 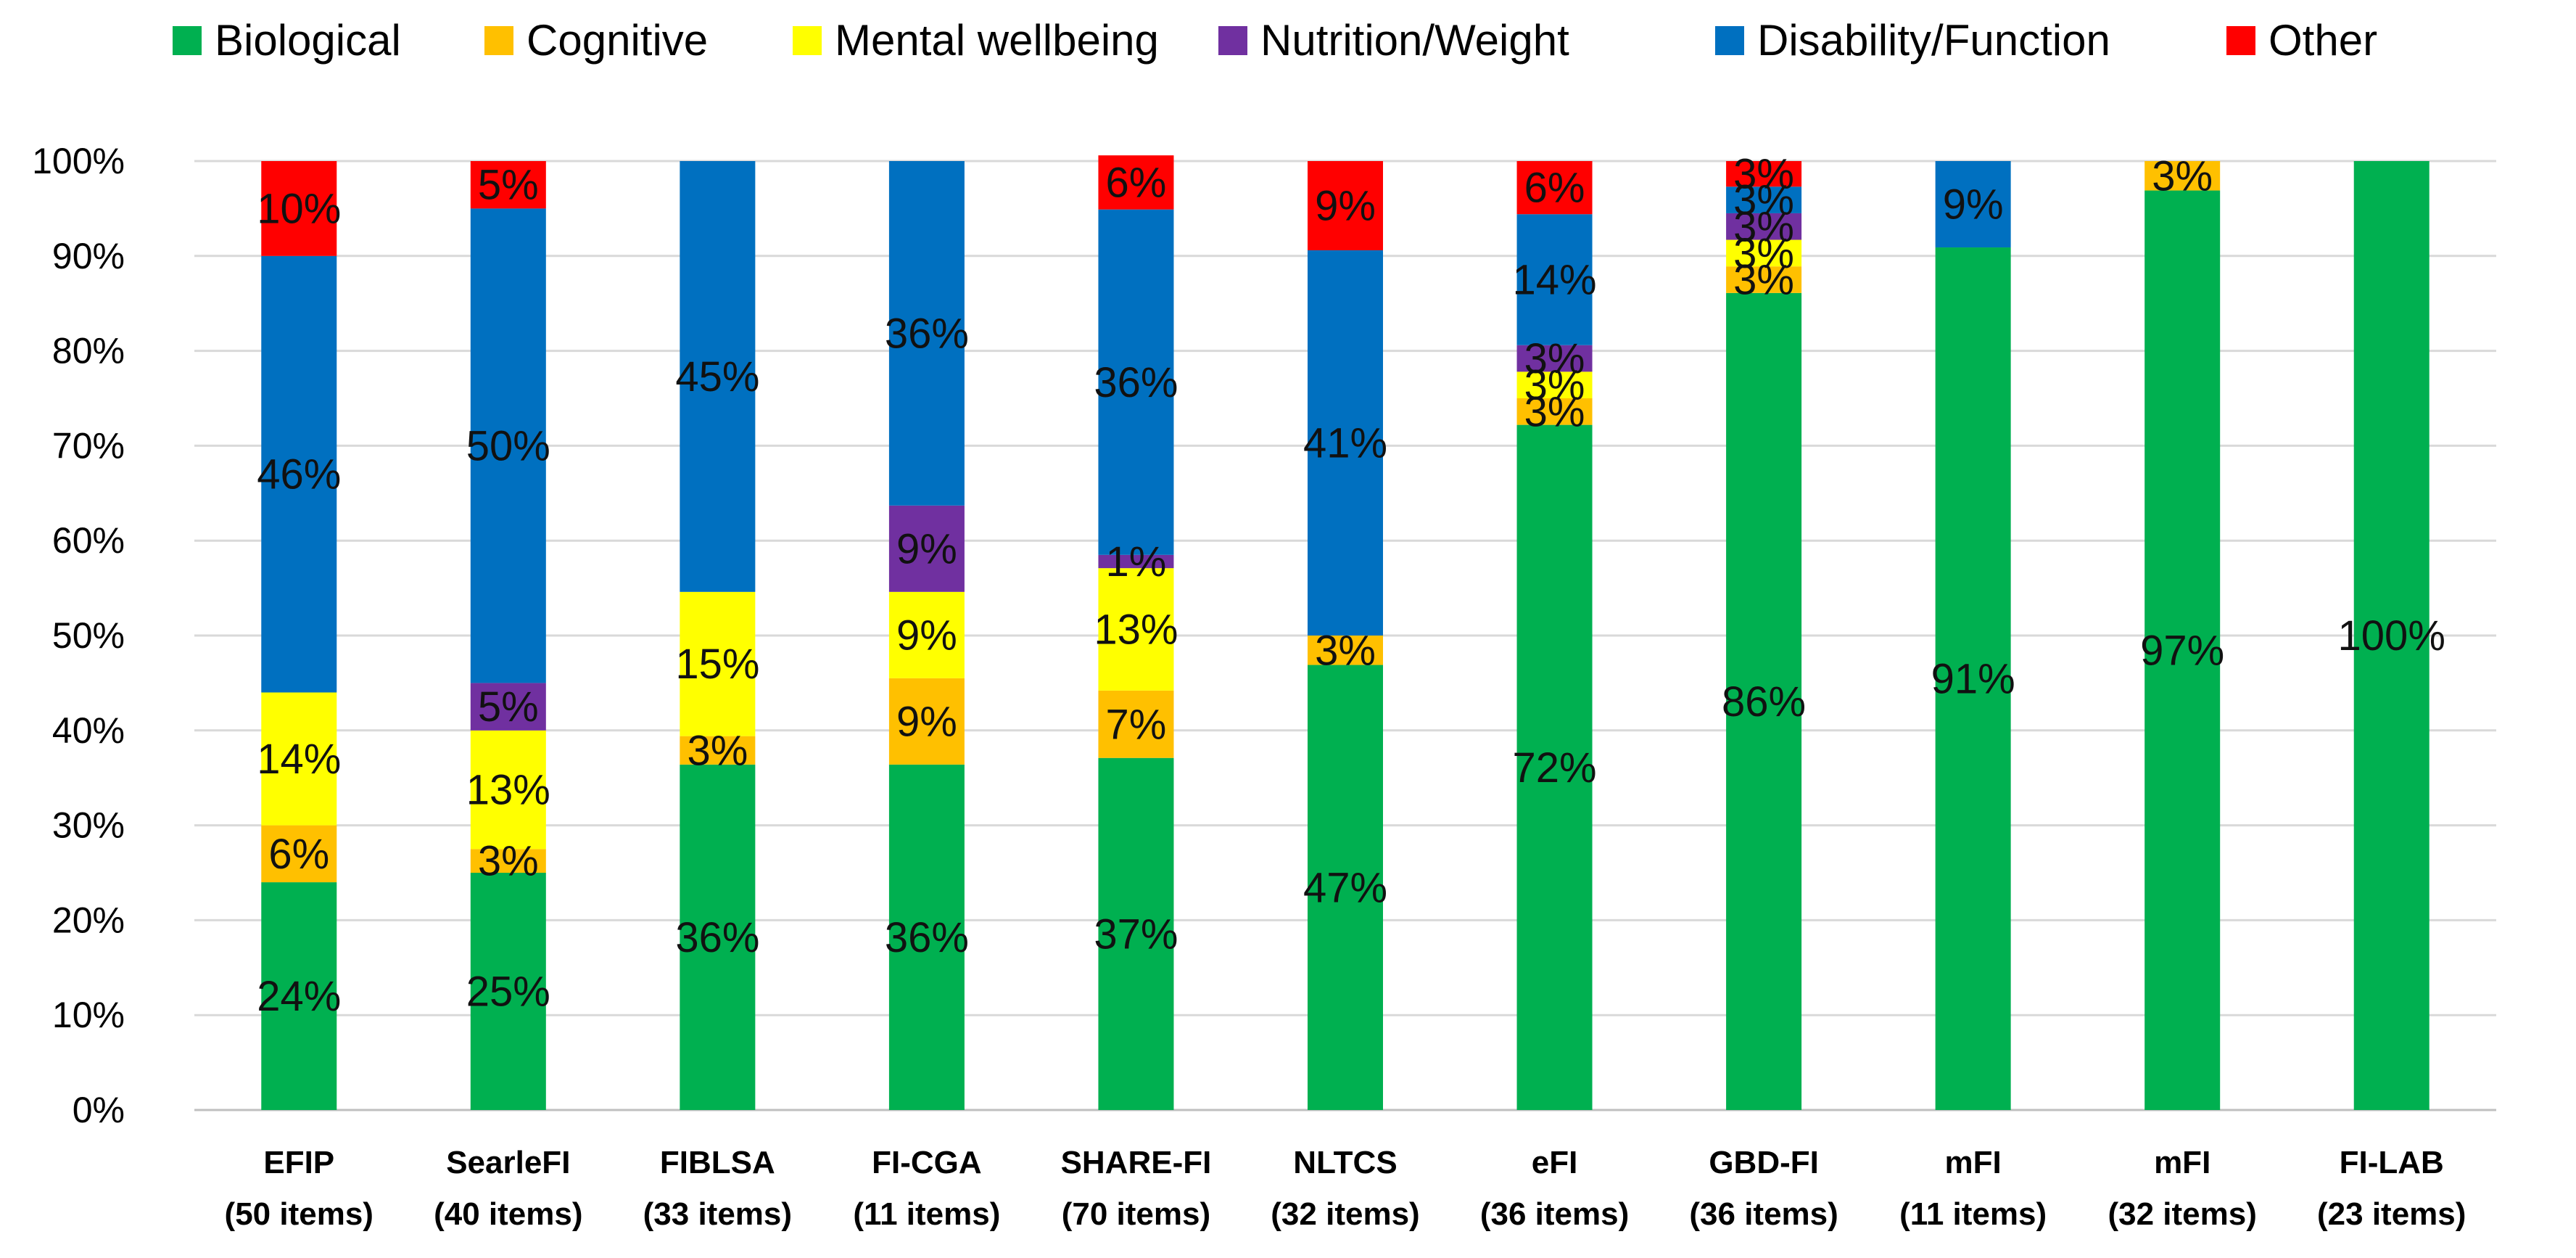 What do you see at coordinates (88, 445) in the screenshot?
I see `y-tick-label: 70%` at bounding box center [88, 445].